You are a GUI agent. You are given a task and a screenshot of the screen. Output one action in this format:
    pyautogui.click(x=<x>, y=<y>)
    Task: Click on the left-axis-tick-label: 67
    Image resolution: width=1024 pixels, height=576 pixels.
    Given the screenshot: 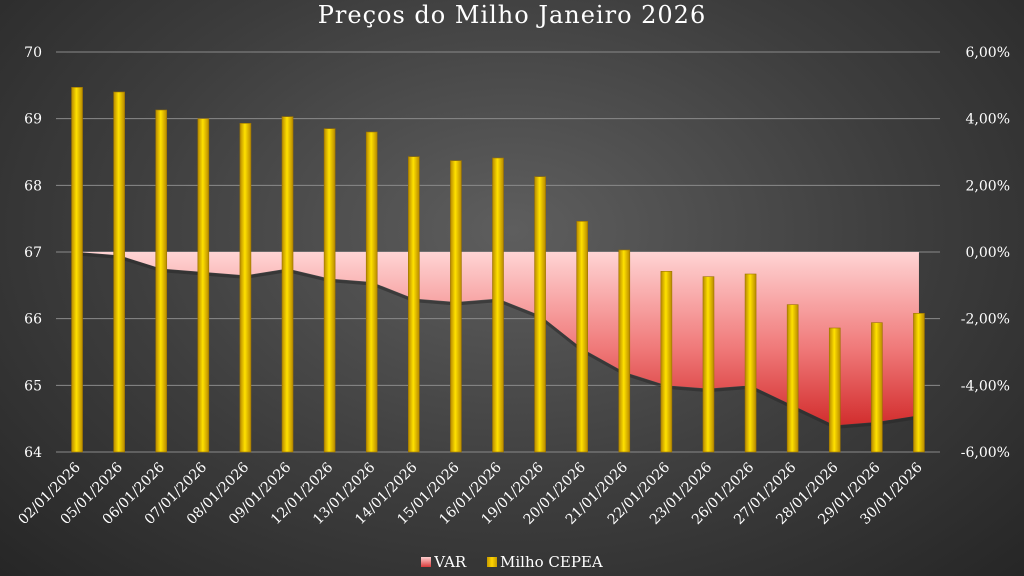 What is the action you would take?
    pyautogui.click(x=33, y=253)
    